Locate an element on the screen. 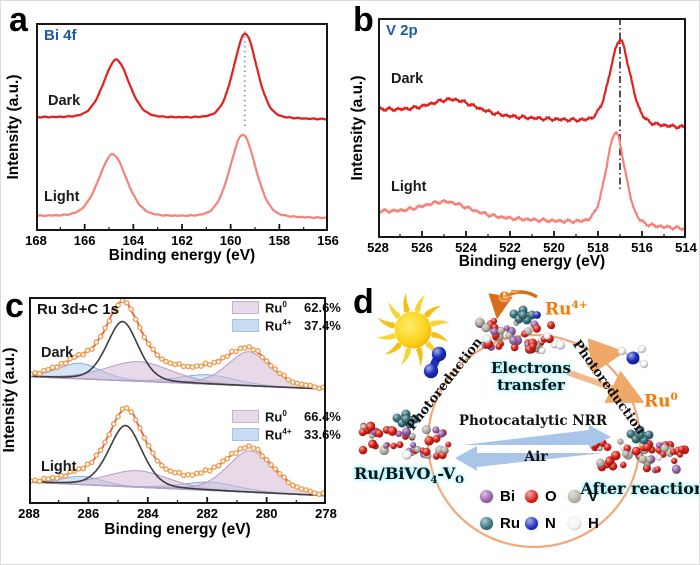  x-tick-label: 526 is located at coordinates (422, 247).